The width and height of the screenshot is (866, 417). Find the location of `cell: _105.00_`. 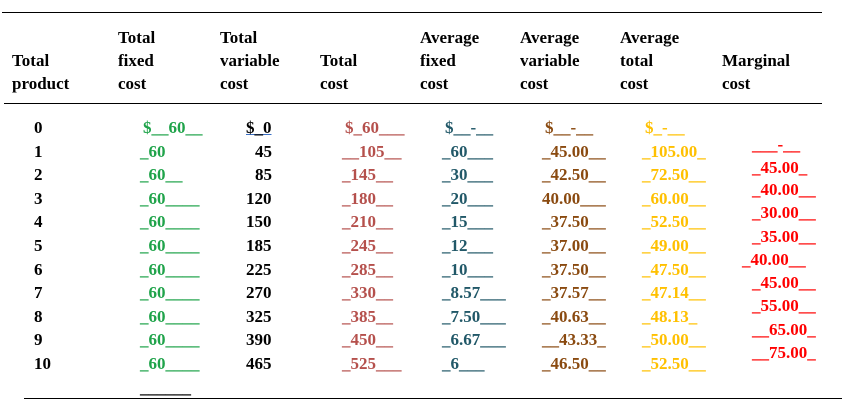

cell: _105.00_ is located at coordinates (674, 151).